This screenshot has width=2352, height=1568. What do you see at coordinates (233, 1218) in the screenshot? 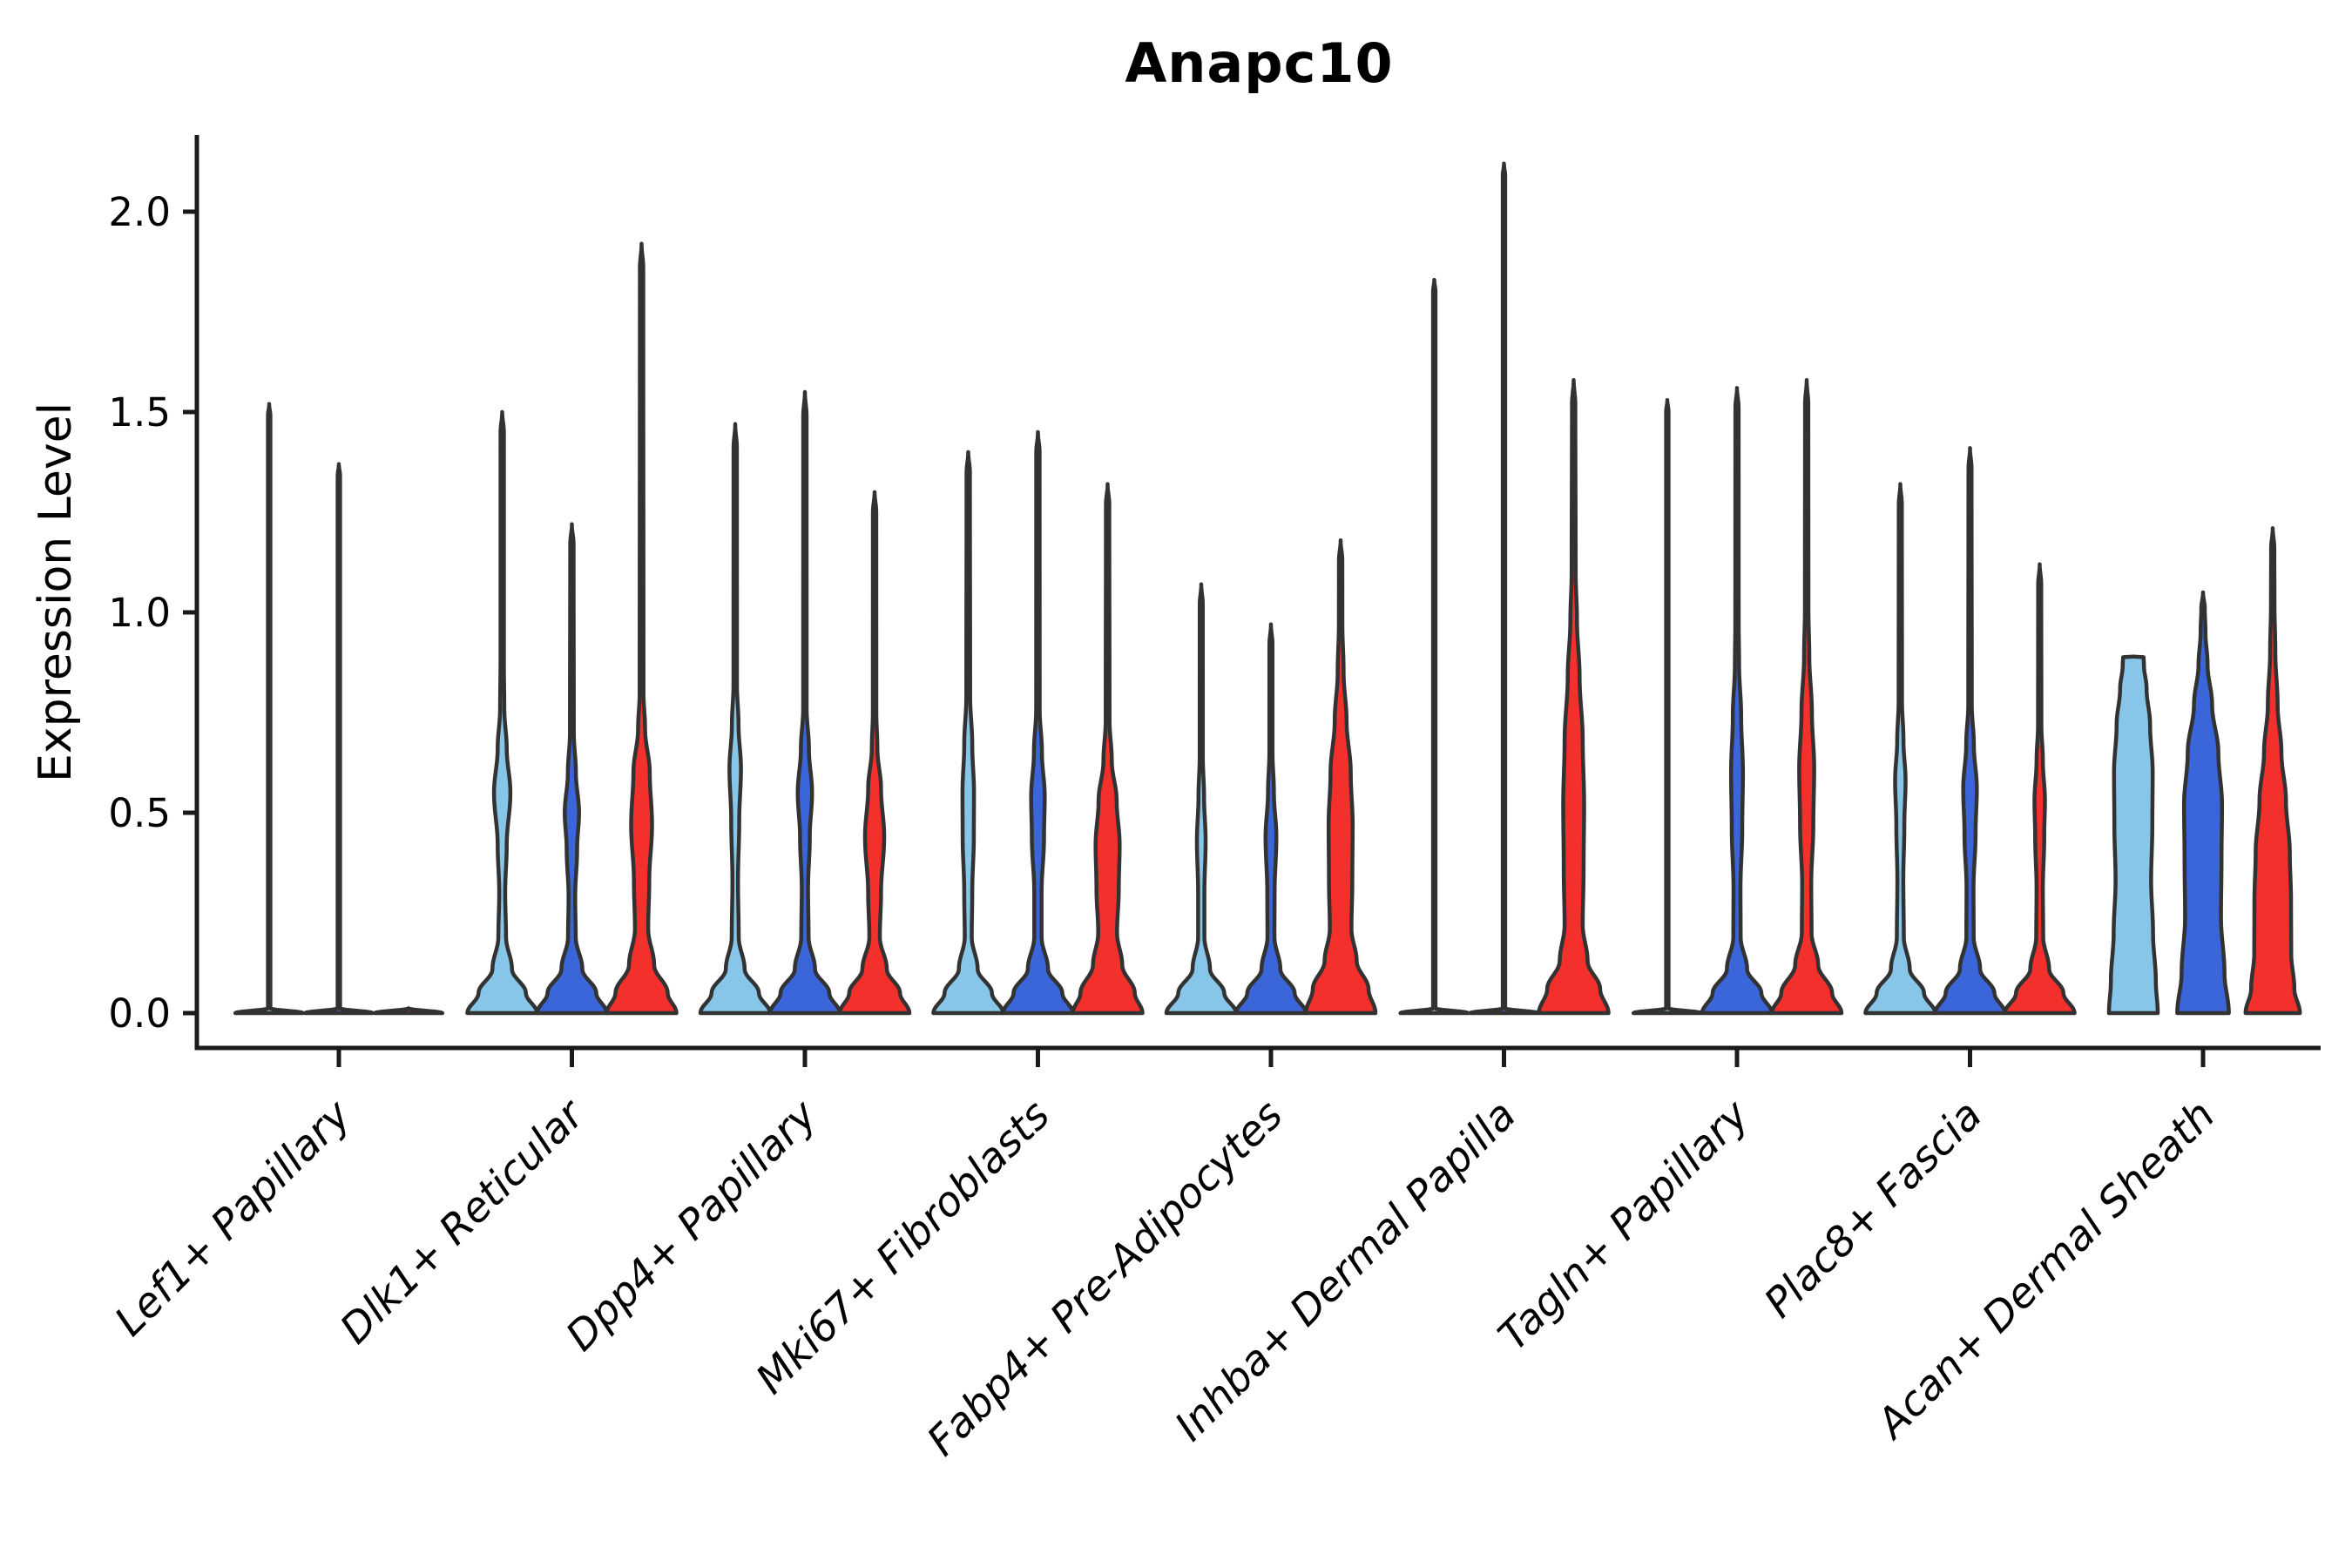
I see `x-tick-label: Lef1+ Papillary` at bounding box center [233, 1218].